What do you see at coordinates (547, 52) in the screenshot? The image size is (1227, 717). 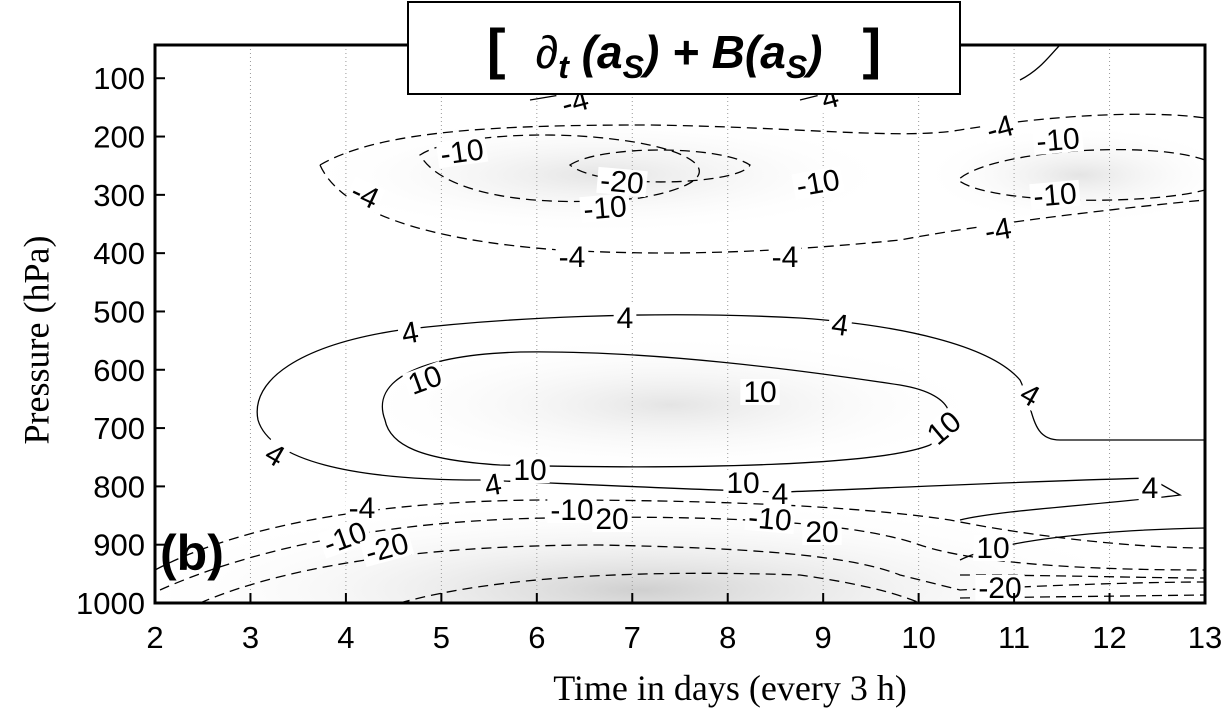 I see `title-part: ∂` at bounding box center [547, 52].